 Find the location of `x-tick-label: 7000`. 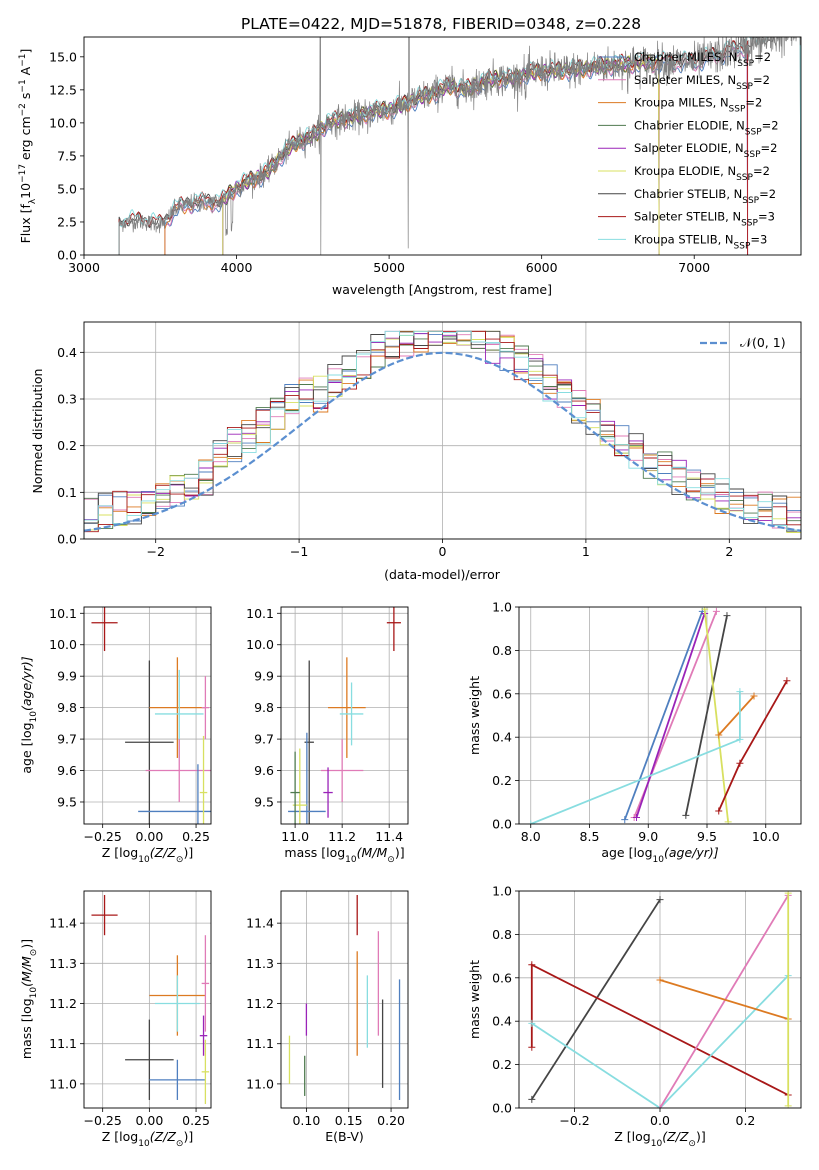

x-tick-label: 7000 is located at coordinates (694, 267).